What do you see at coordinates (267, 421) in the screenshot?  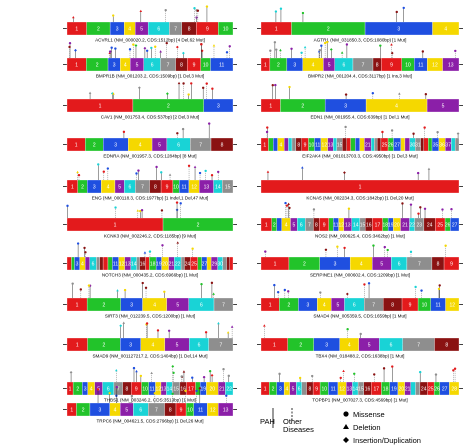 I see `legend-pah: PAH` at bounding box center [267, 421].